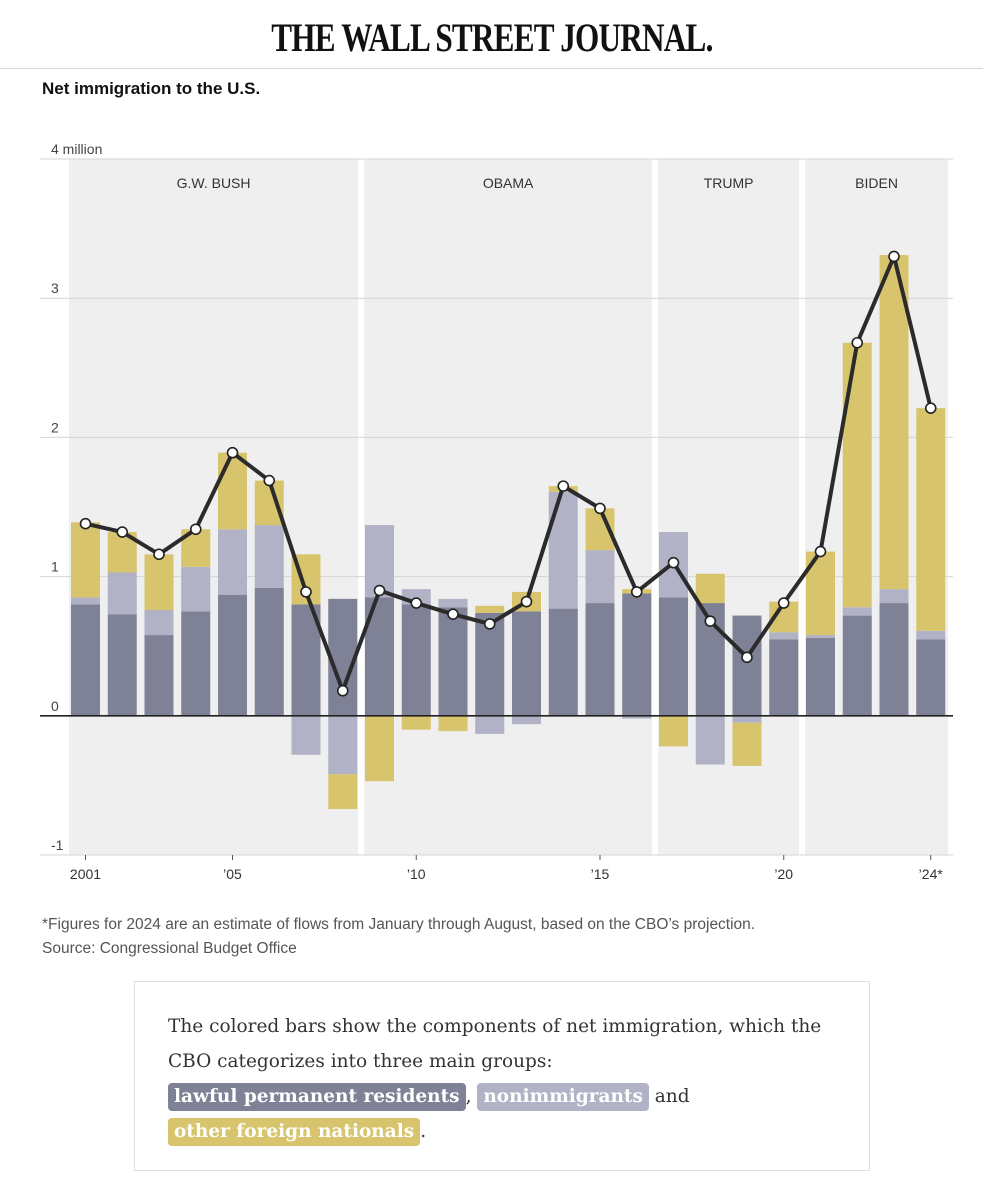 This screenshot has width=983, height=1200. Describe the element at coordinates (502, 1131) in the screenshot. I see `legend-row-2: other foreign nationals.` at that location.